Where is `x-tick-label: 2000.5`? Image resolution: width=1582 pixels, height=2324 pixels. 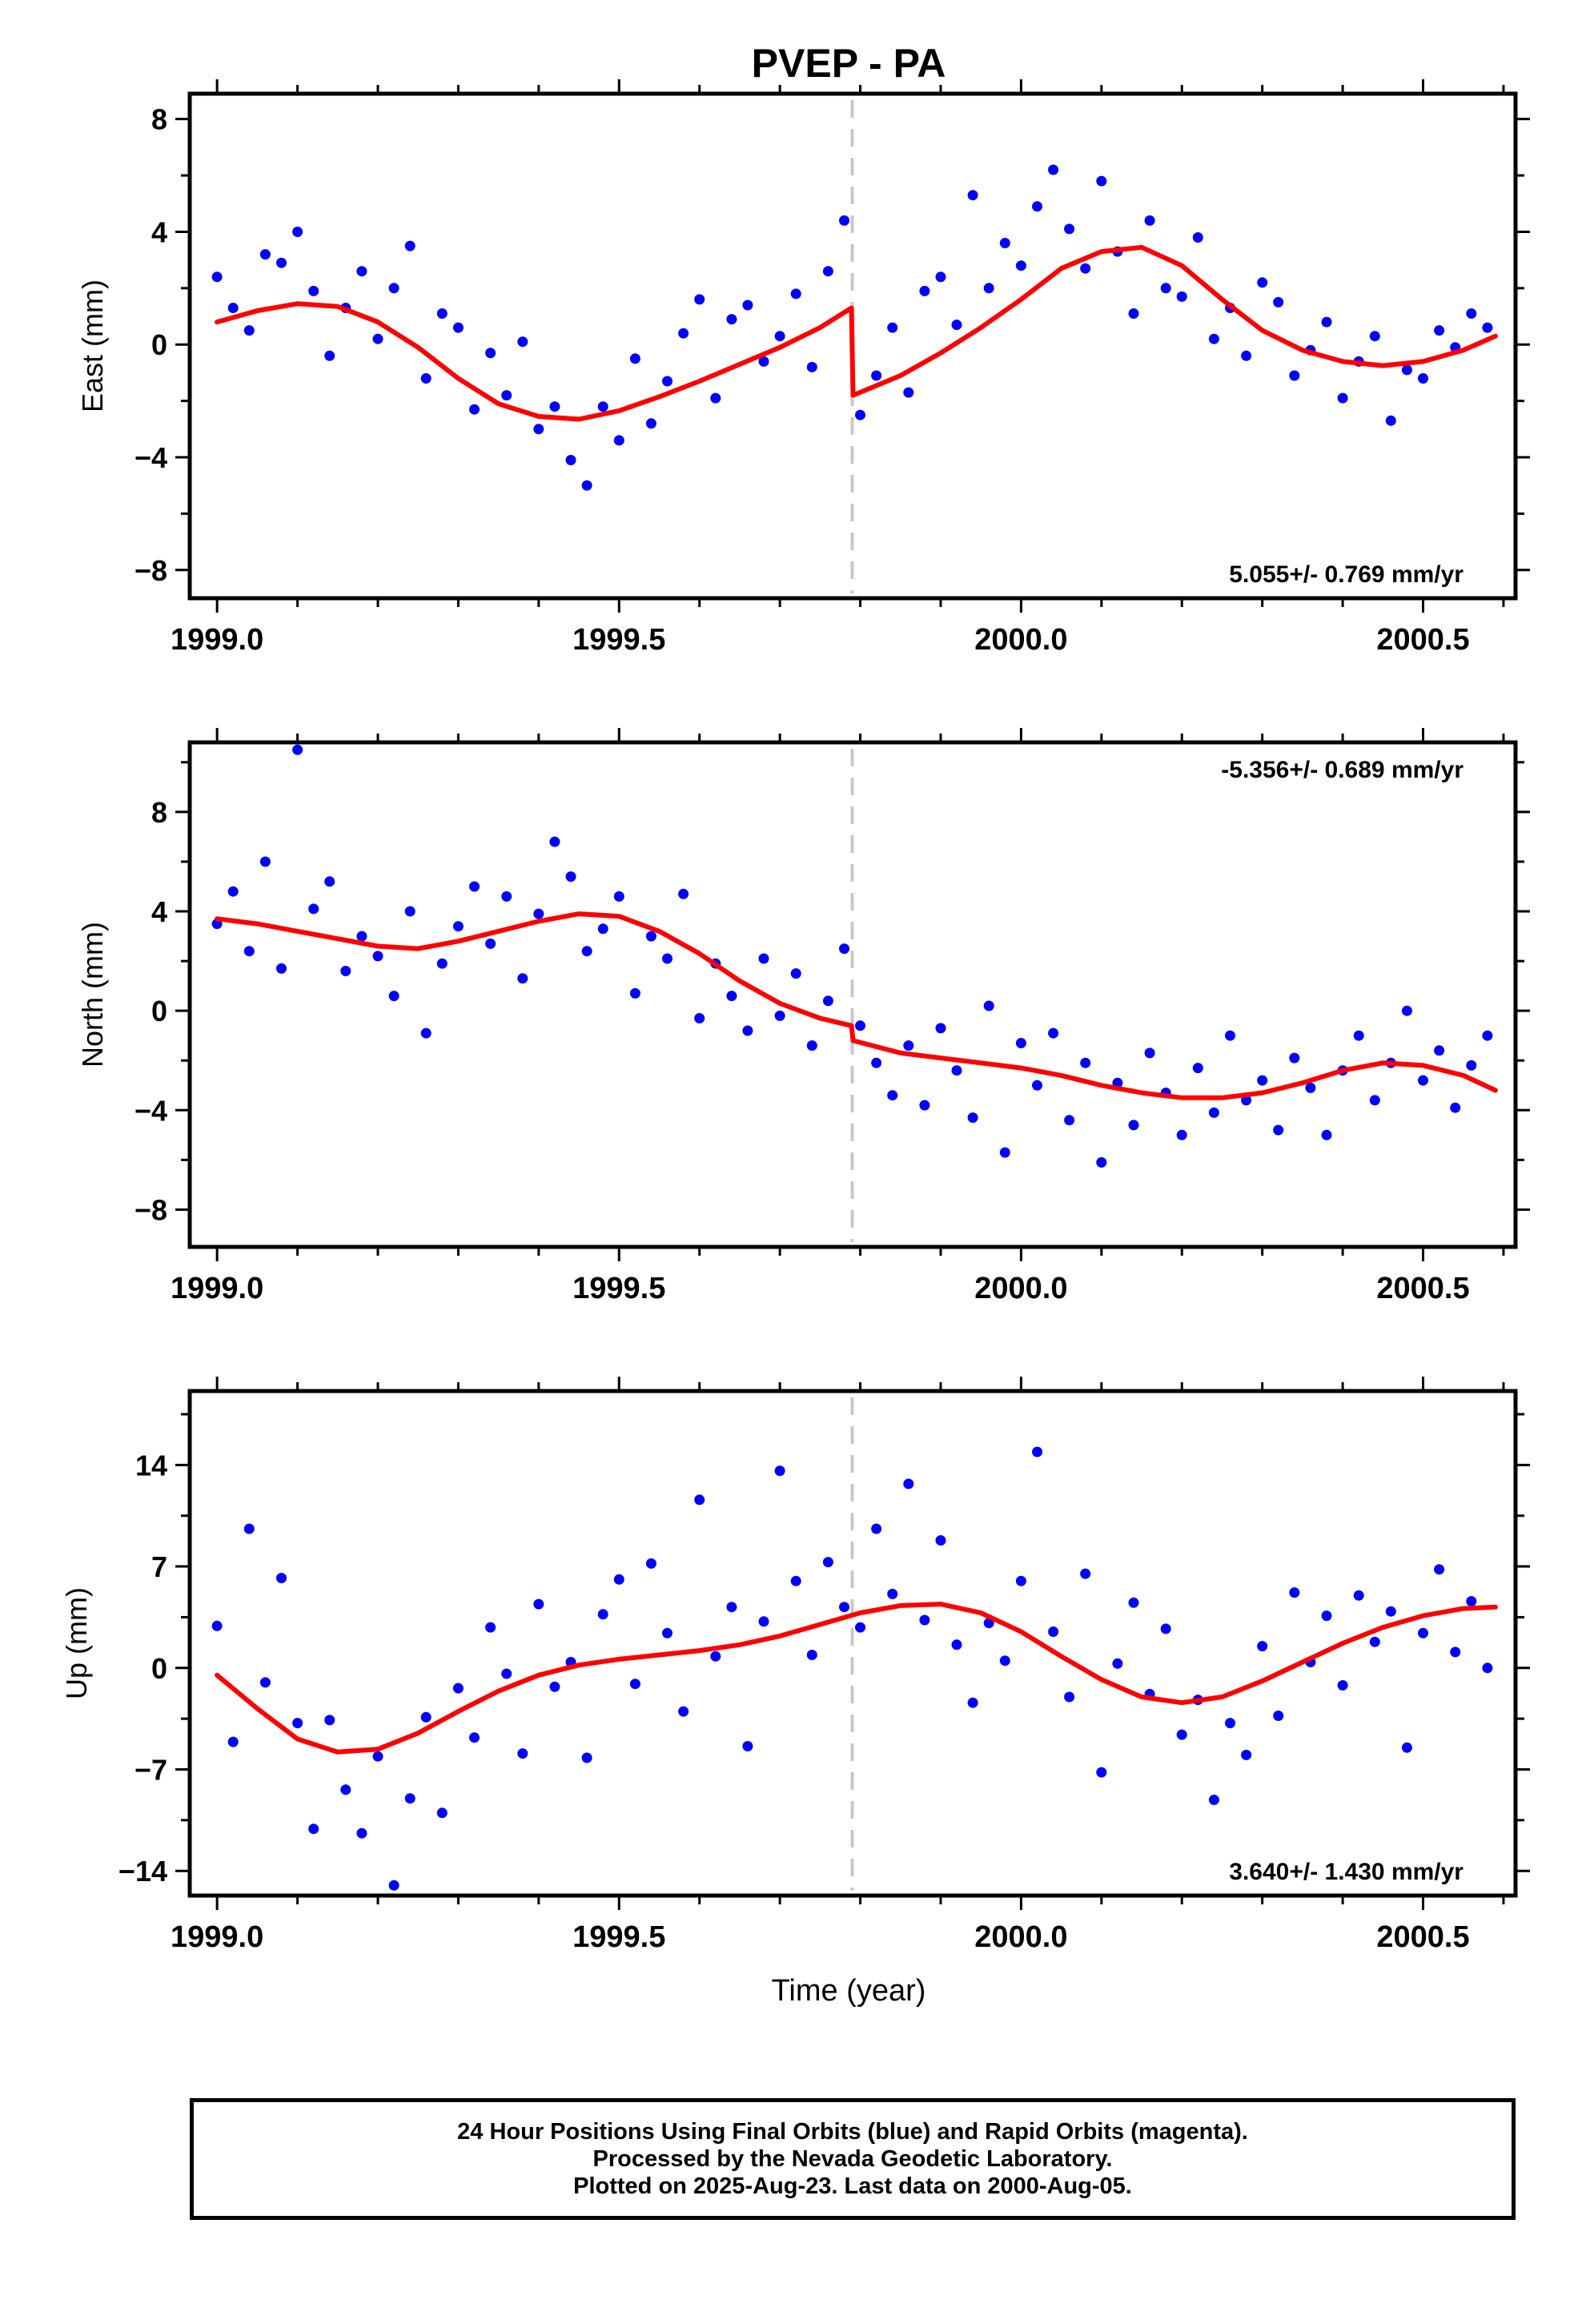
x-tick-label: 2000.5 is located at coordinates (1422, 1937).